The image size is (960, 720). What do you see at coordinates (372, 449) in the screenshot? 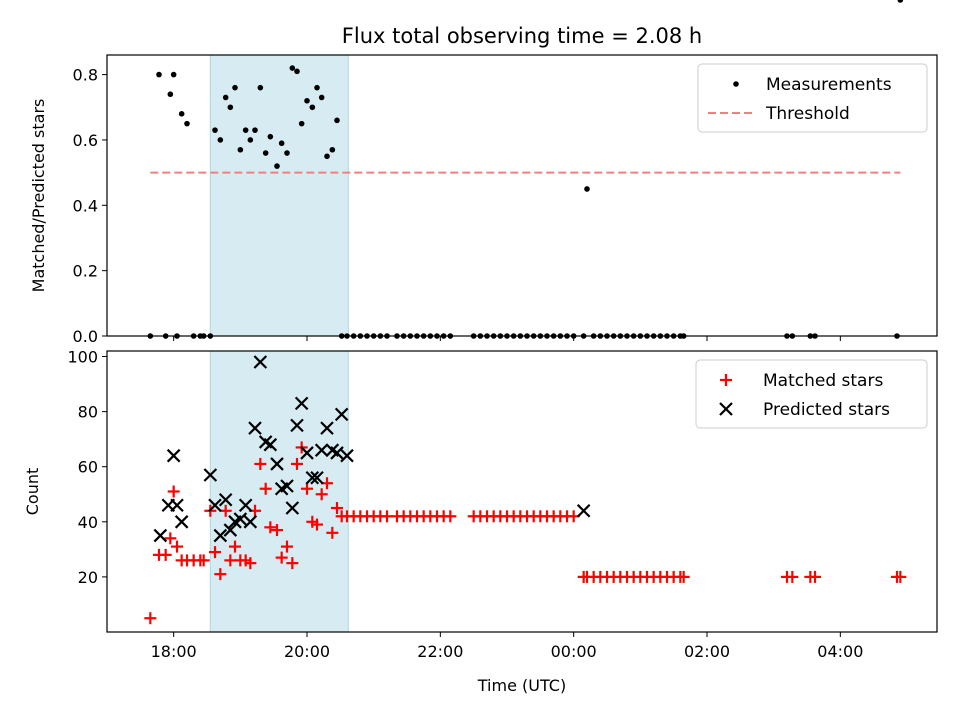
I see `predicted-stars-points` at bounding box center [372, 449].